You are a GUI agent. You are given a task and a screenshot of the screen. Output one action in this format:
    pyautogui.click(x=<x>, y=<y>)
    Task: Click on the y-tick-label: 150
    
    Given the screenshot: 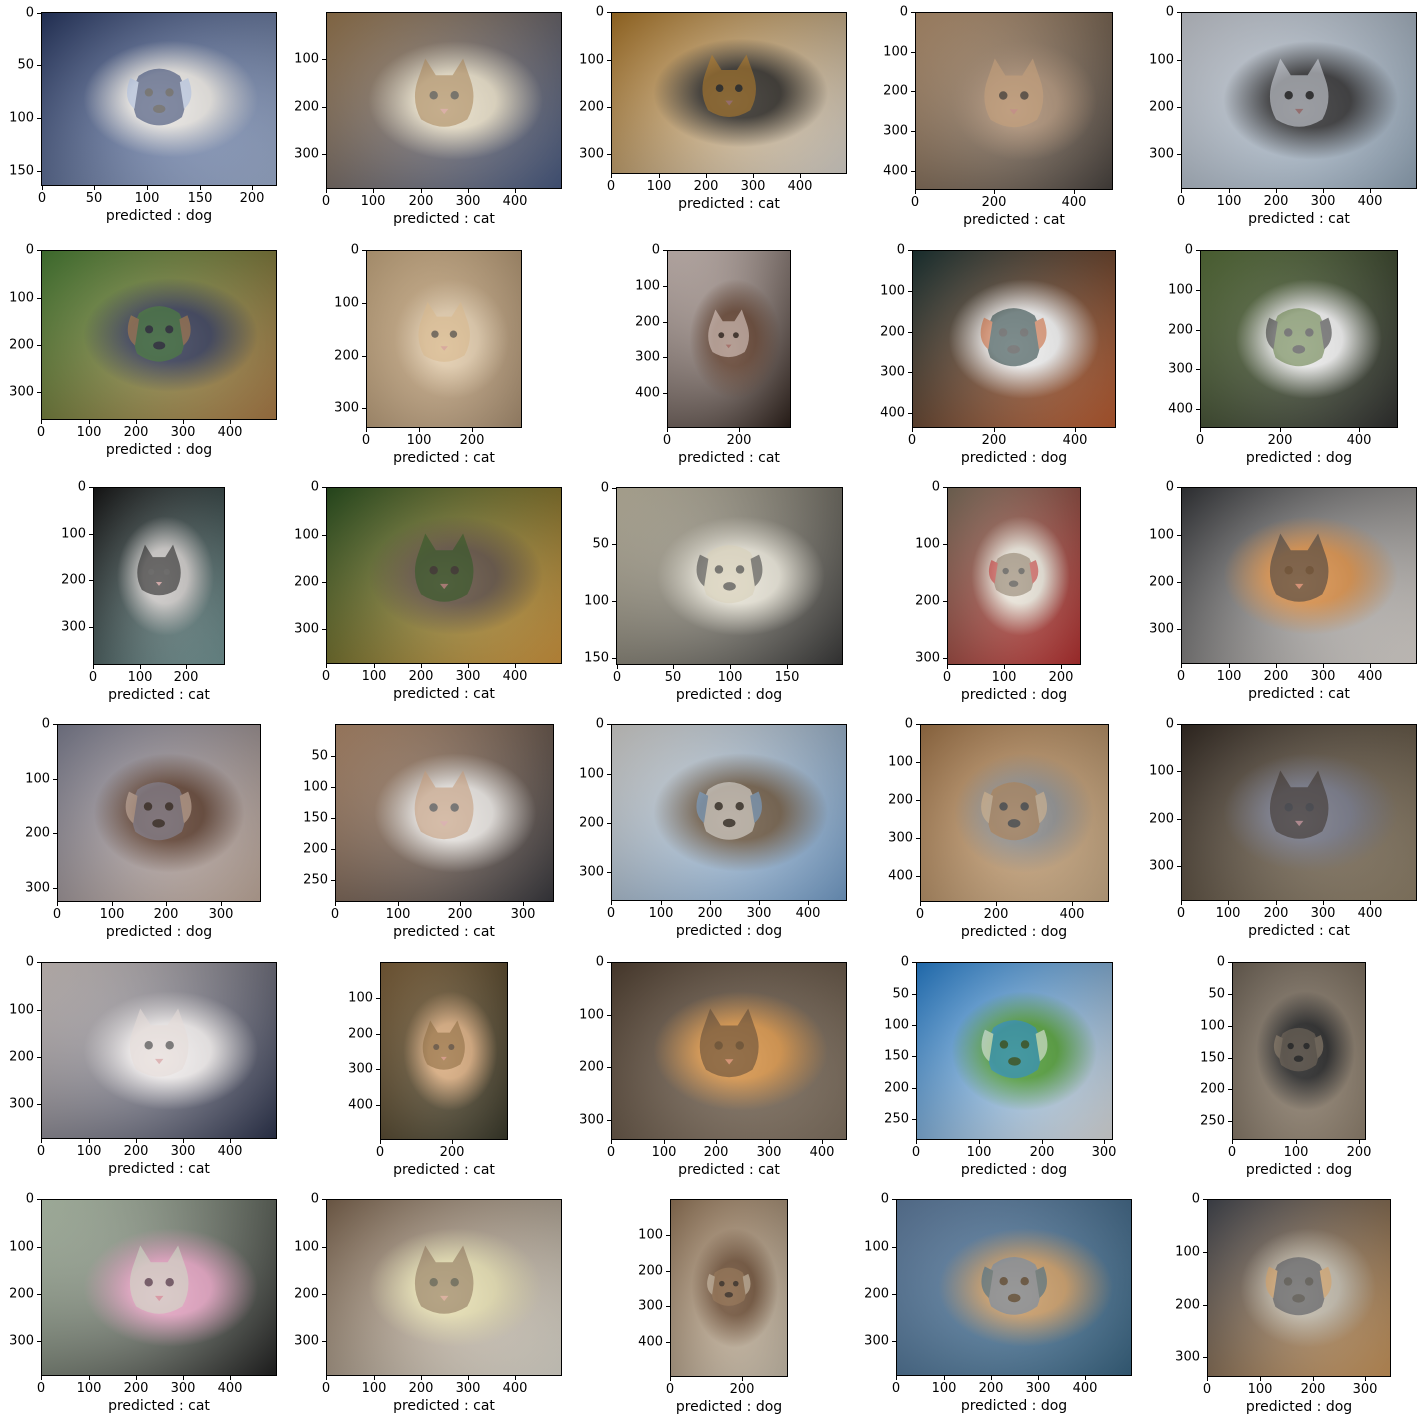 What is the action you would take?
    pyautogui.click(x=896, y=1056)
    